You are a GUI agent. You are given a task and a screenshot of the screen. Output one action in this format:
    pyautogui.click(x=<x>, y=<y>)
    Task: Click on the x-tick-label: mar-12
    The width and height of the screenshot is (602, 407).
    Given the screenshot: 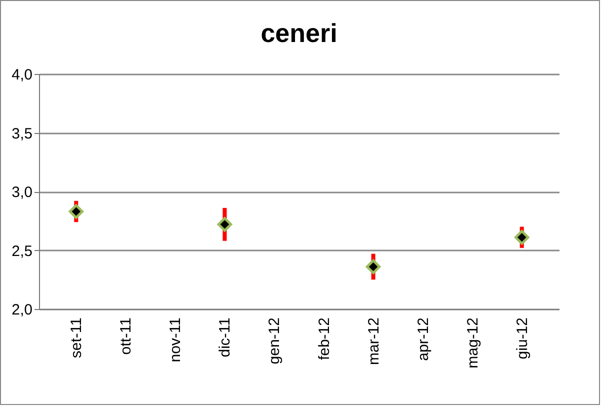 What is the action you would take?
    pyautogui.click(x=373, y=342)
    